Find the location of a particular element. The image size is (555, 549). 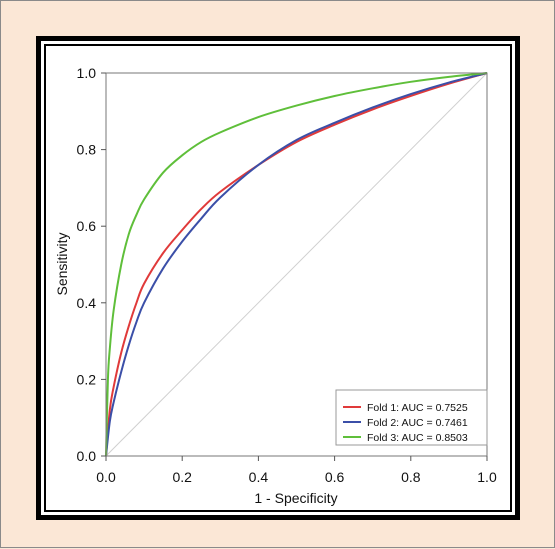

x-tick-label: 1.0 is located at coordinates (487, 477).